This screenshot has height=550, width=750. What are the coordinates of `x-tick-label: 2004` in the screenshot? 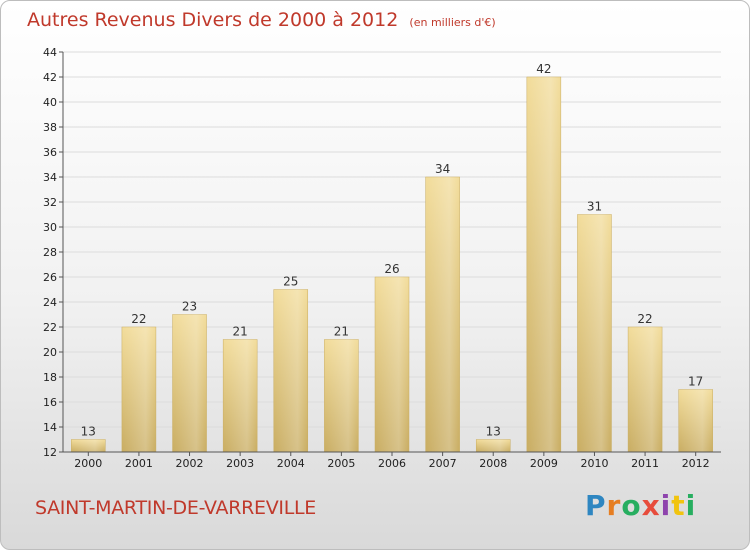 It's located at (291, 463).